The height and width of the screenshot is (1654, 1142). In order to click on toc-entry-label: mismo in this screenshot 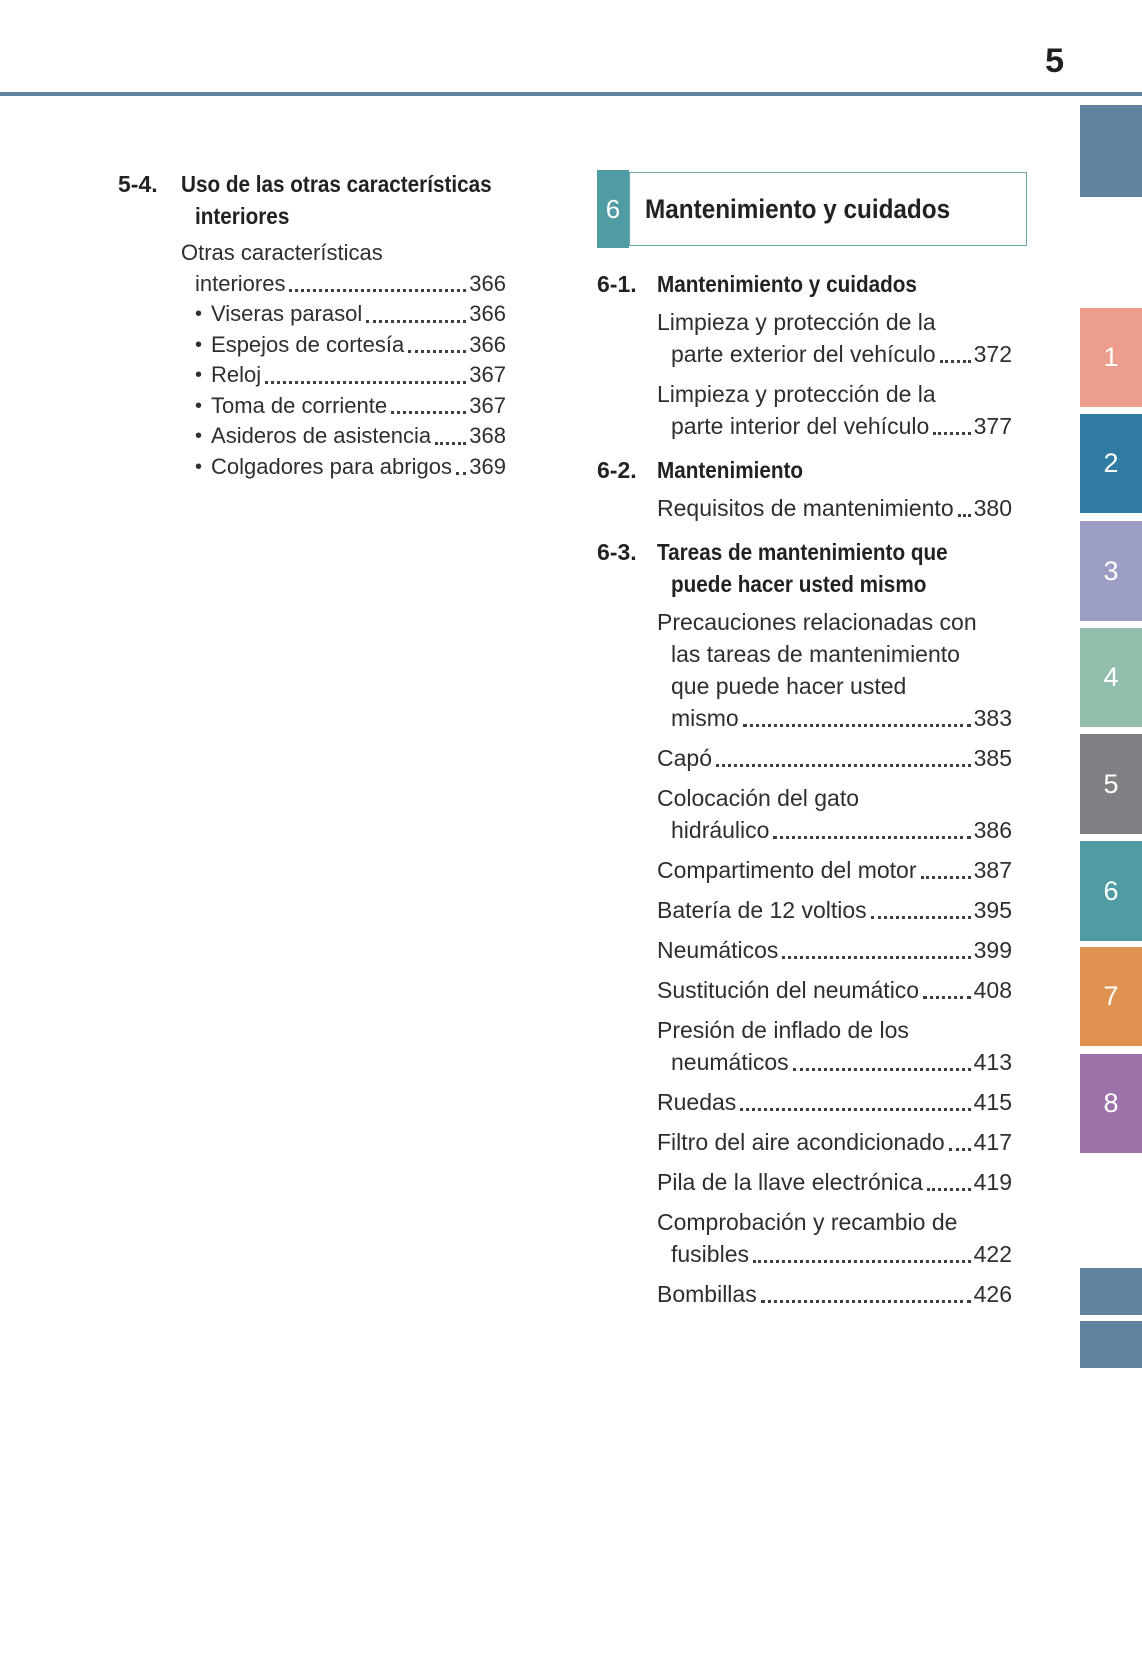, I will do `click(705, 718)`.